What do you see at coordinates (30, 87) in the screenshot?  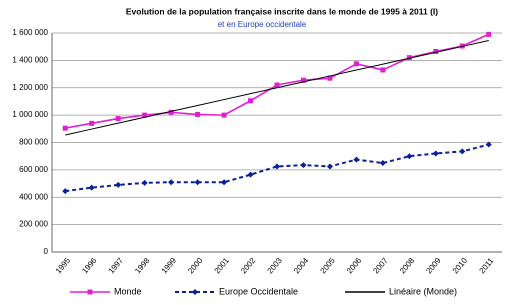 I see `y-tick-label: 1 200 000` at bounding box center [30, 87].